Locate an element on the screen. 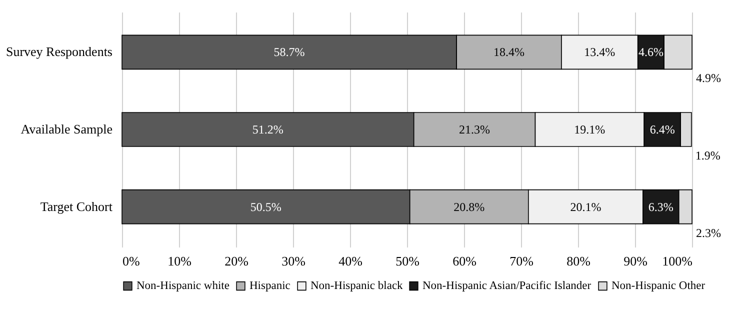  data-label: 19.1% is located at coordinates (590, 129).